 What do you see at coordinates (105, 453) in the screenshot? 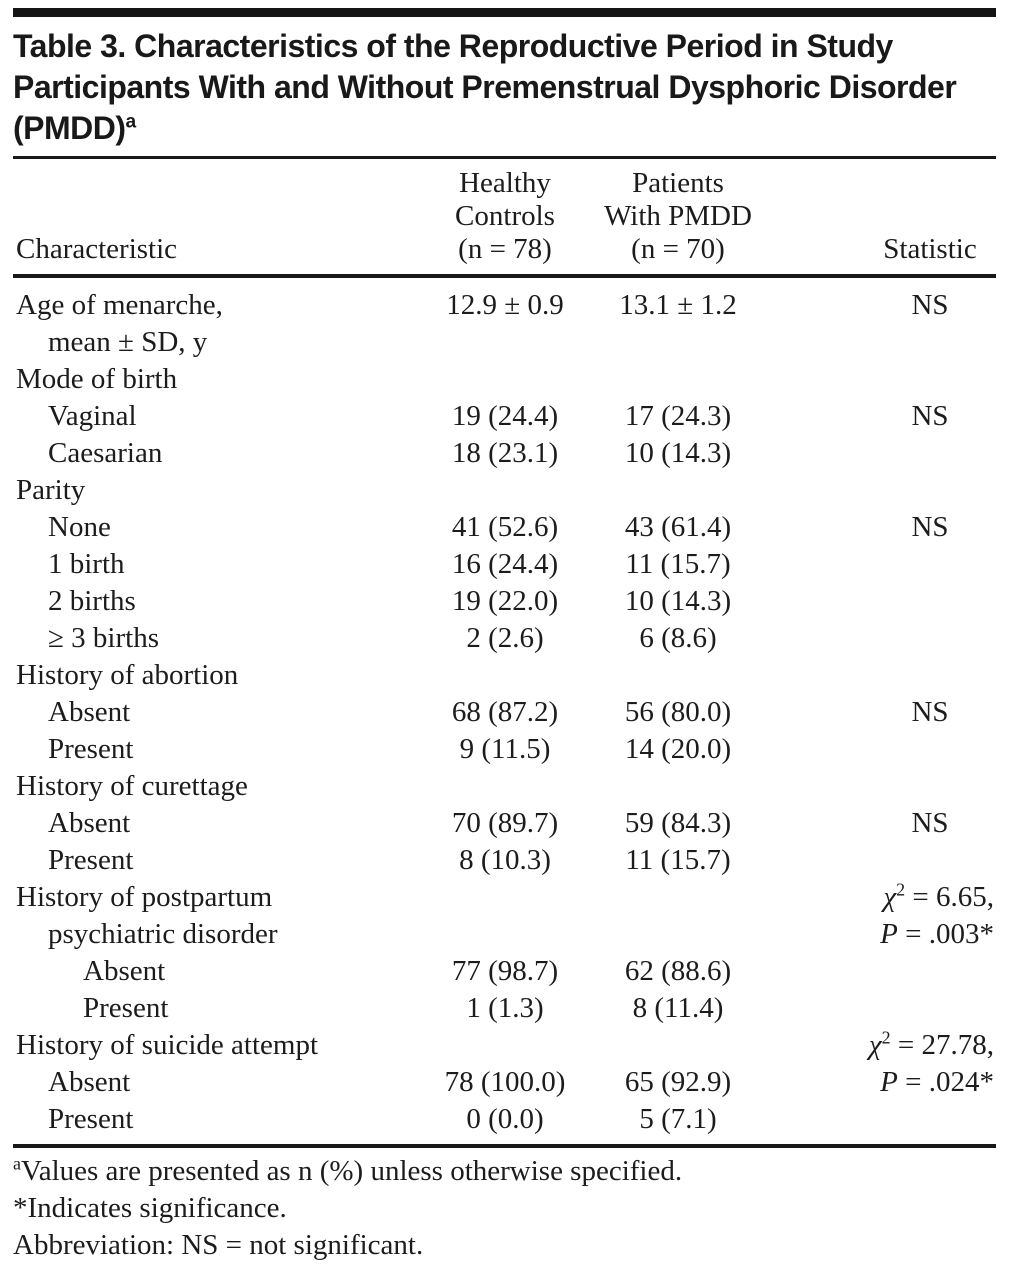
I see `row-label: Caesarian` at bounding box center [105, 453].